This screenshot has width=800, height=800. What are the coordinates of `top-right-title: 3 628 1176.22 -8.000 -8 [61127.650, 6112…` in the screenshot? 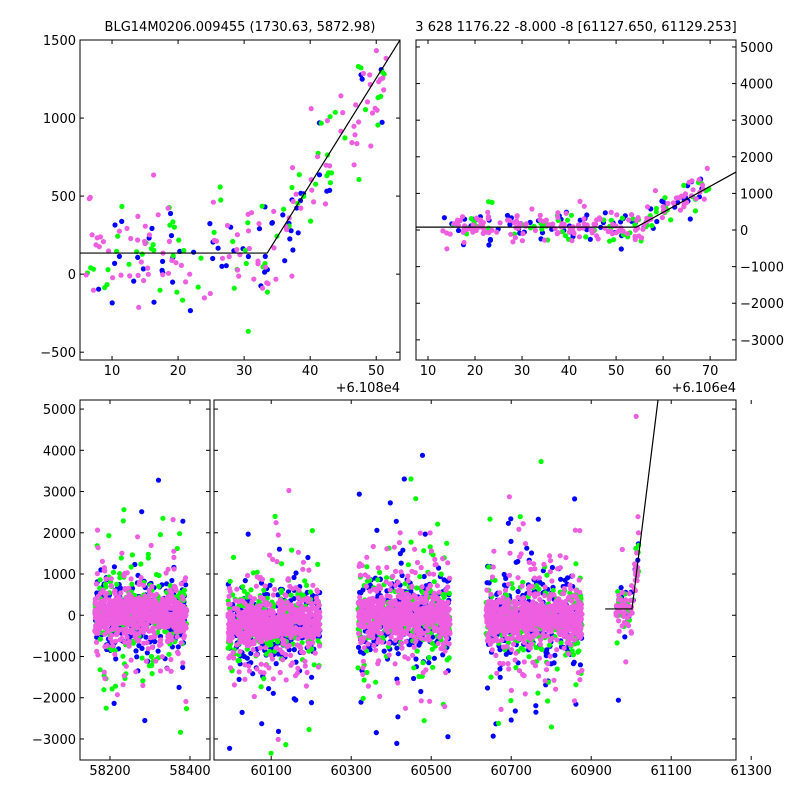 It's located at (575, 27).